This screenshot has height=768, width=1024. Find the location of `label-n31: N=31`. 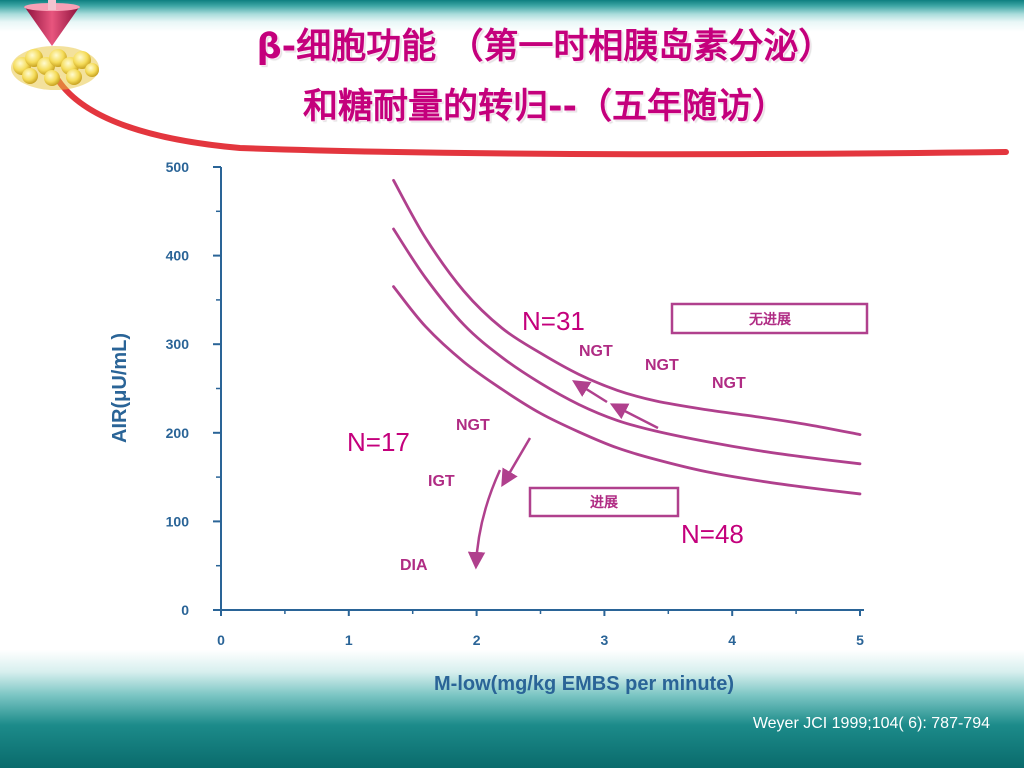

label-n31: N=31 is located at coordinates (553, 321).